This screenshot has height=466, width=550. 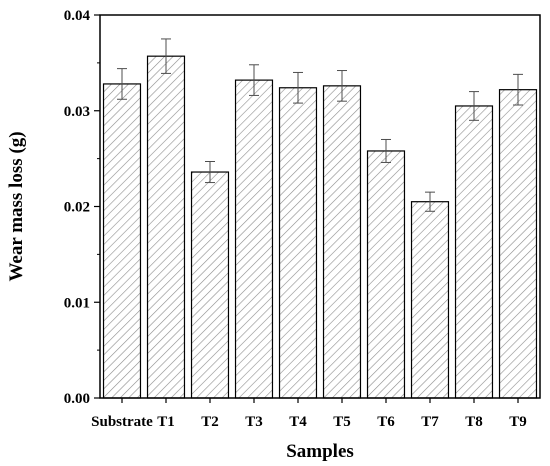 What do you see at coordinates (210, 422) in the screenshot?
I see `x-tick-label-t2: T2` at bounding box center [210, 422].